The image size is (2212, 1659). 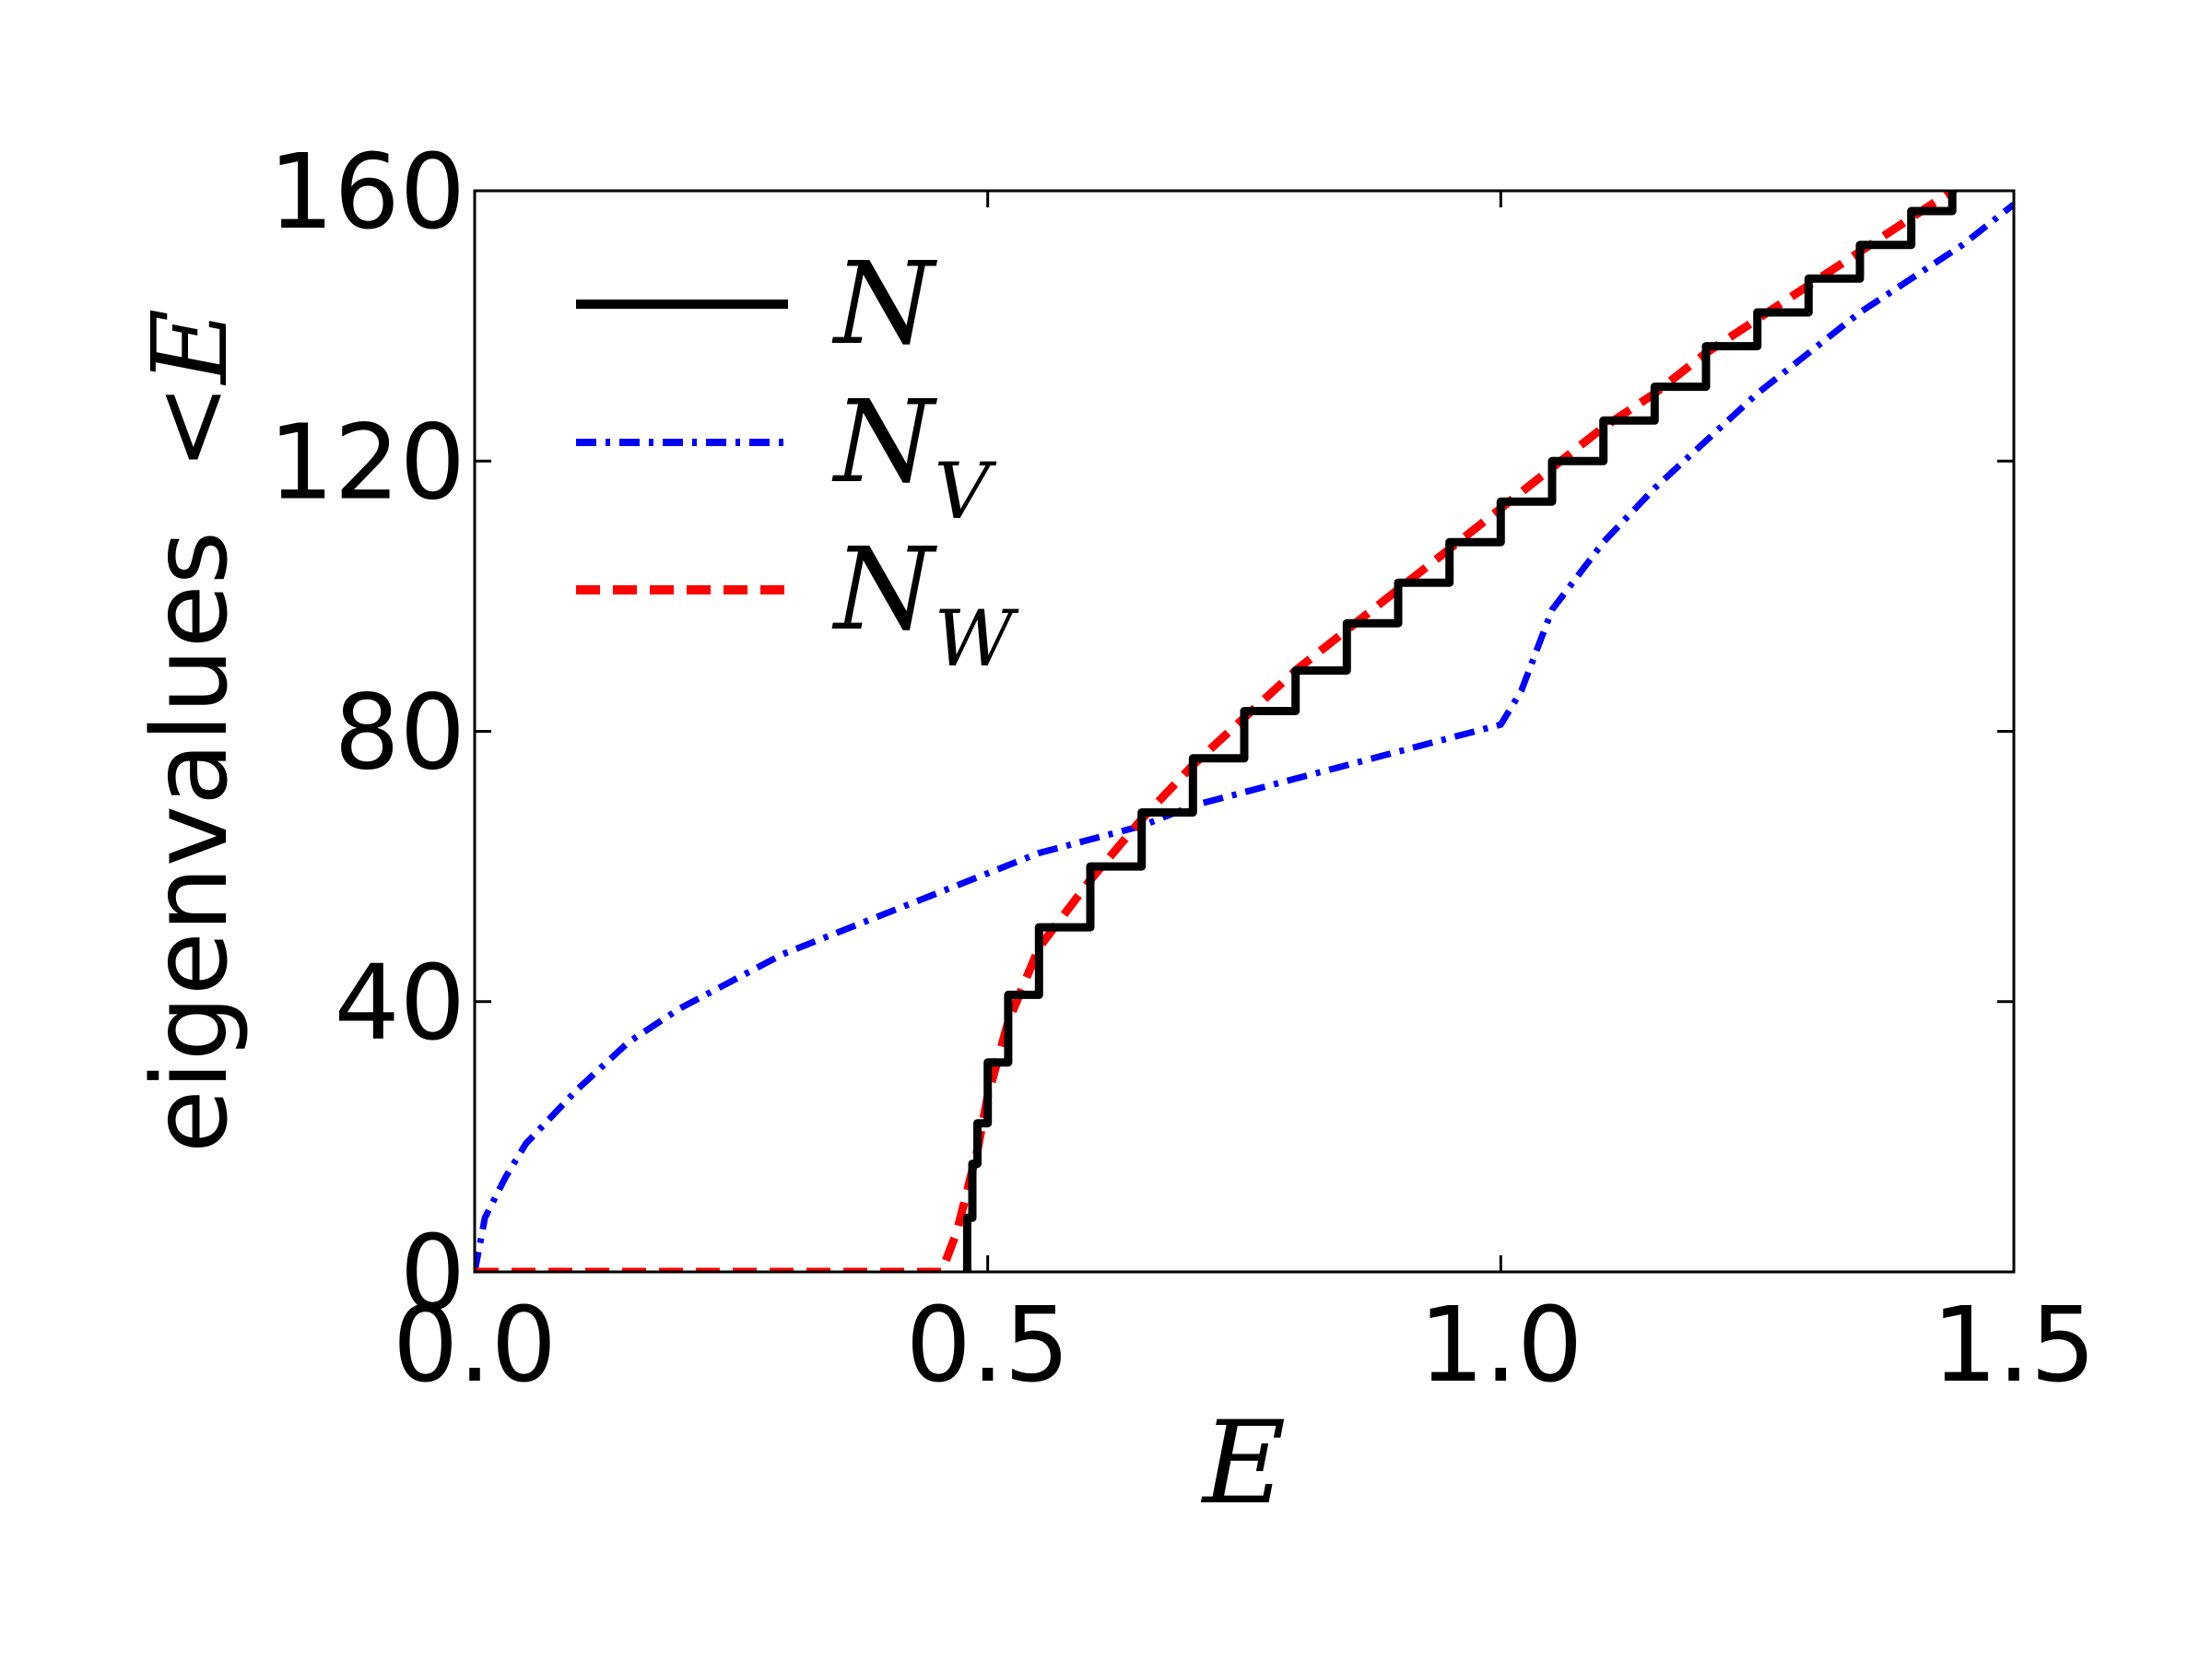 What do you see at coordinates (884, 442) in the screenshot?
I see `legend-label-nv-main: N` at bounding box center [884, 442].